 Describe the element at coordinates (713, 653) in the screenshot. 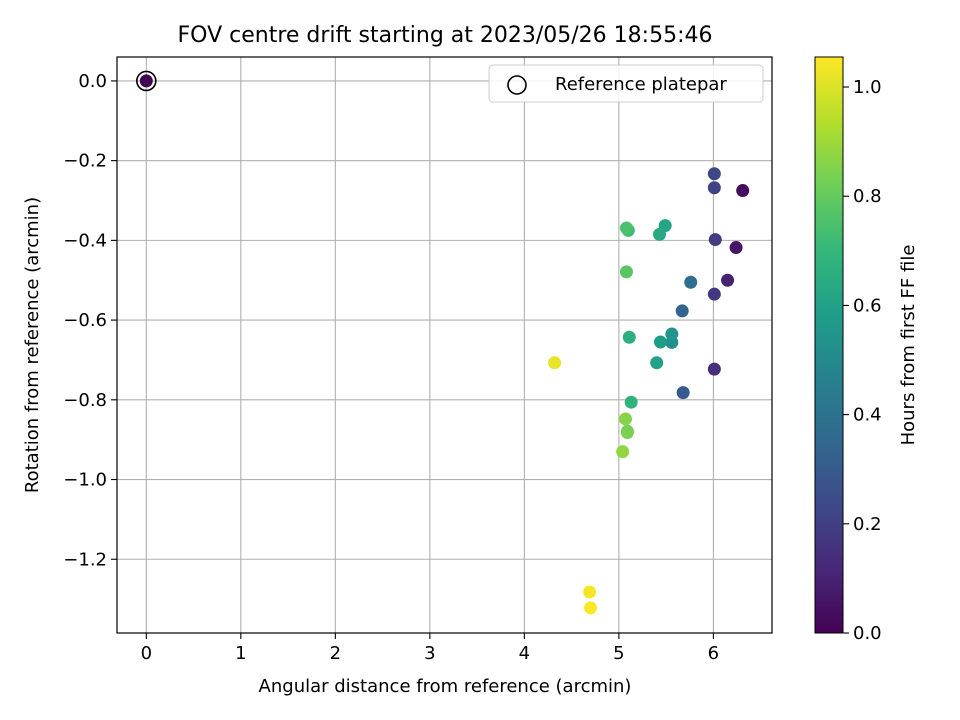

I see `x-tick-label: 6` at that location.